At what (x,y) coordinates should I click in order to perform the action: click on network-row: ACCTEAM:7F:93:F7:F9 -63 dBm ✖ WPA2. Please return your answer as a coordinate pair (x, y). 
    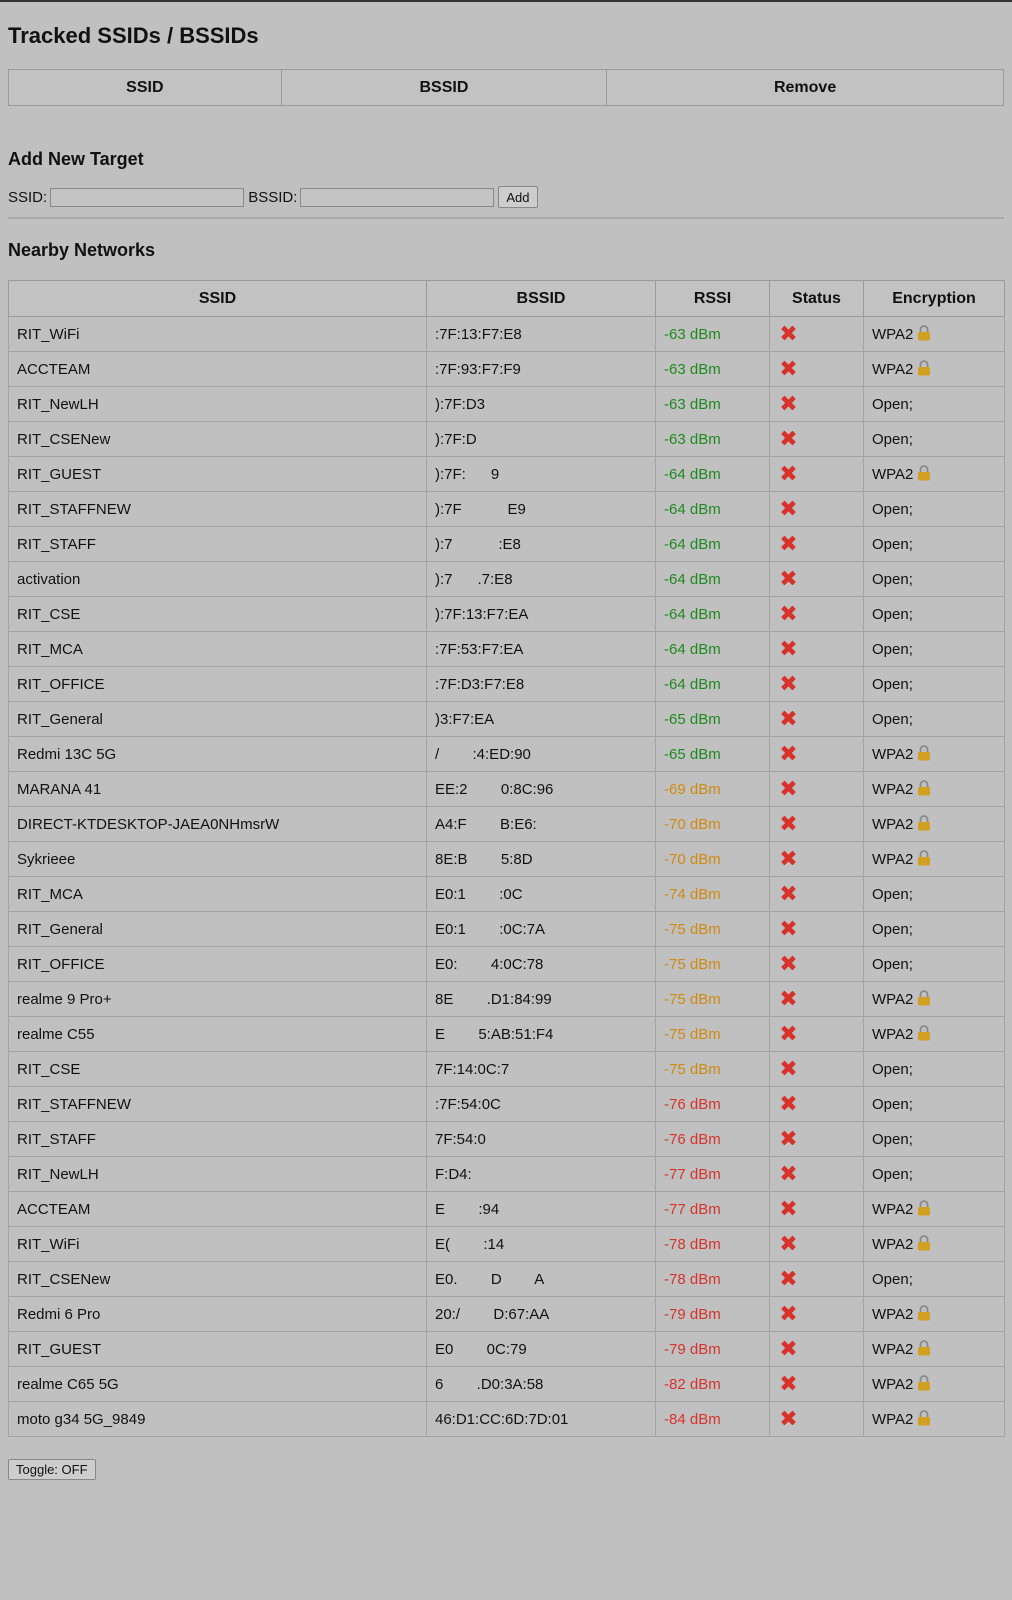
    Looking at the image, I should click on (506, 369).